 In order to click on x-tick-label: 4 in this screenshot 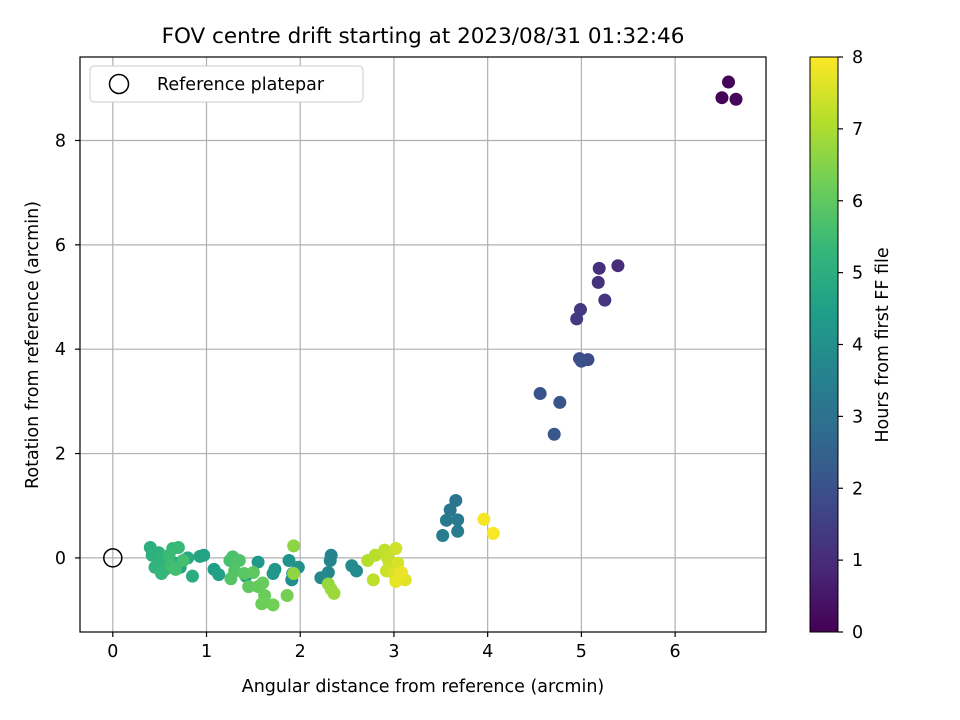, I will do `click(487, 652)`.